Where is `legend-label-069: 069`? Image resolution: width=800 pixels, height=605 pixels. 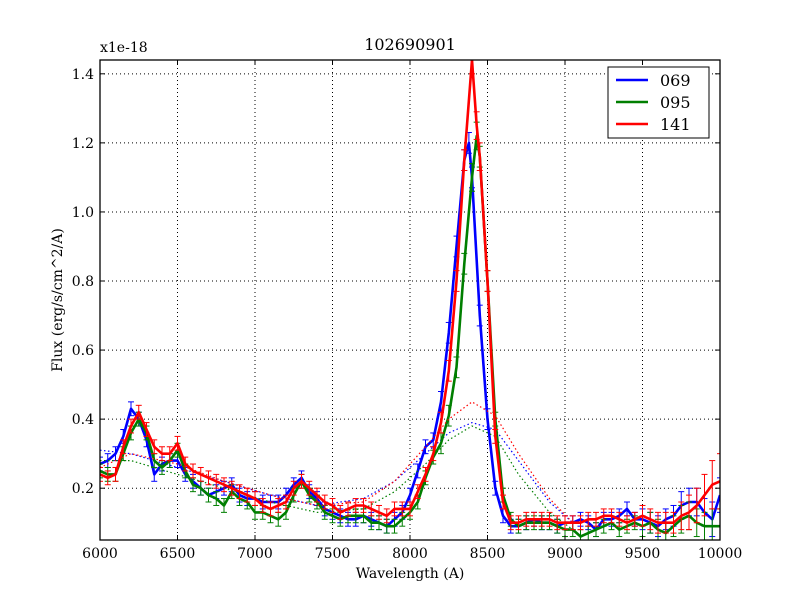 legend-label-069: 069 is located at coordinates (675, 80).